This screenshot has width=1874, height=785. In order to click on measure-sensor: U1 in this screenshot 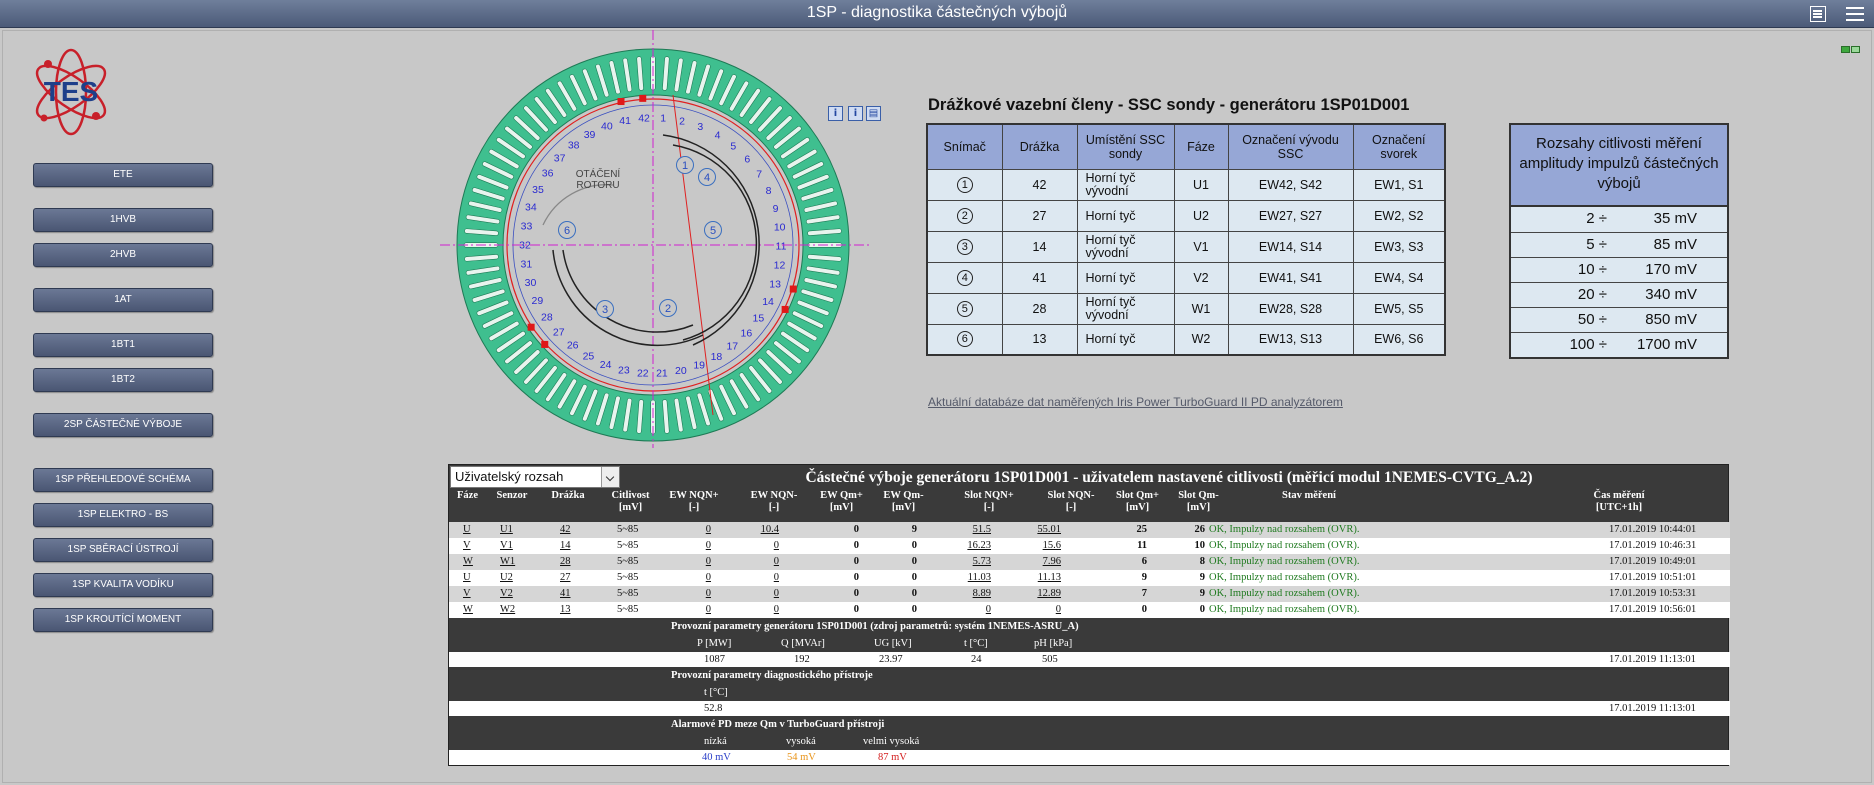, I will do `click(506, 529)`.